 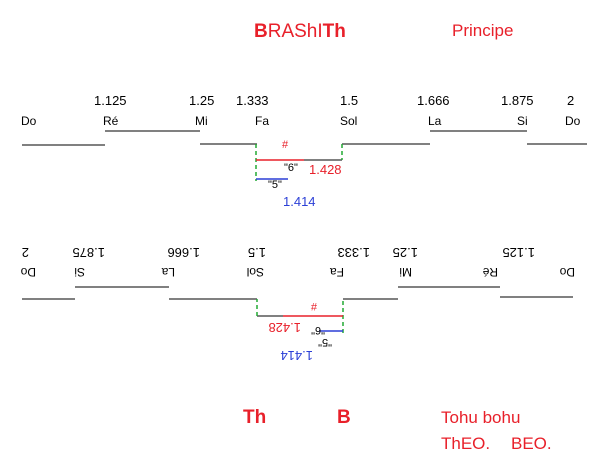 What do you see at coordinates (201, 121) in the screenshot?
I see `upper-note: Mi` at bounding box center [201, 121].